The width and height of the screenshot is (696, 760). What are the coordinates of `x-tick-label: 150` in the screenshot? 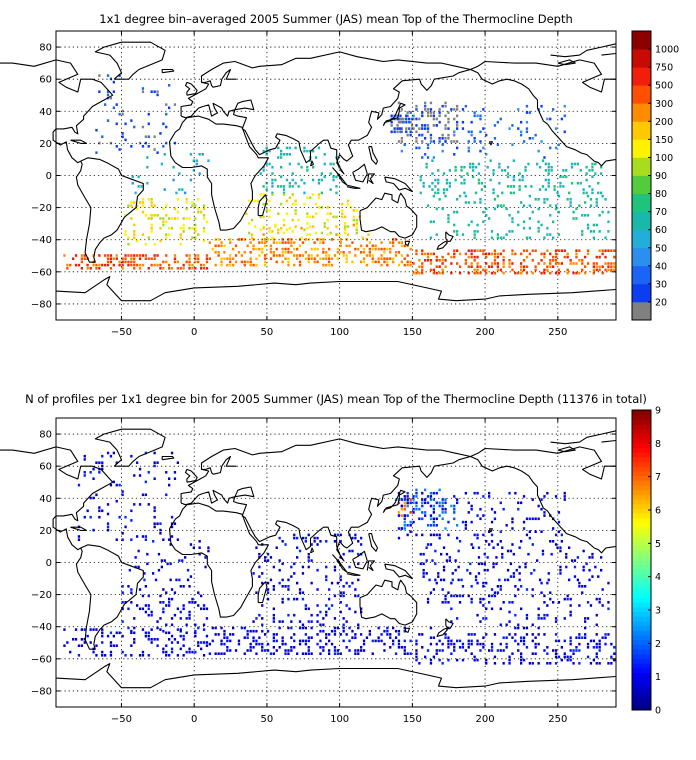 It's located at (412, 332).